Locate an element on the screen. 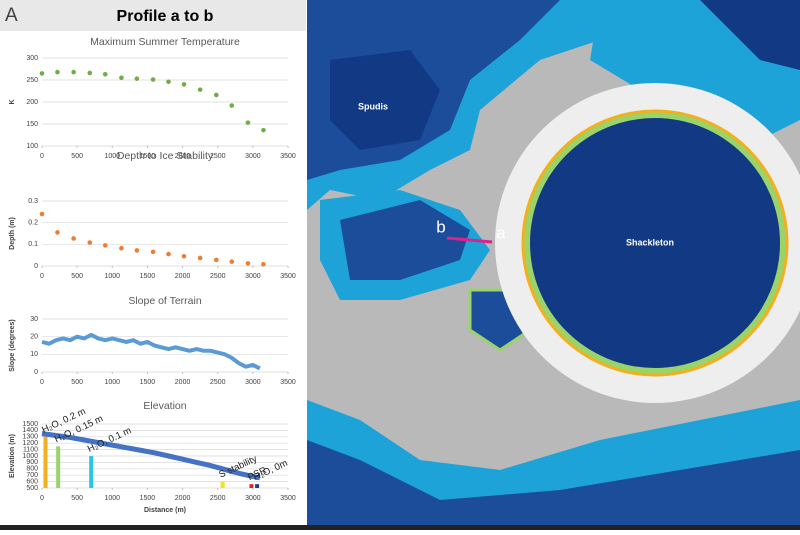 This screenshot has width=800, height=535. chart-title: Slope of Terrain is located at coordinates (165, 301).